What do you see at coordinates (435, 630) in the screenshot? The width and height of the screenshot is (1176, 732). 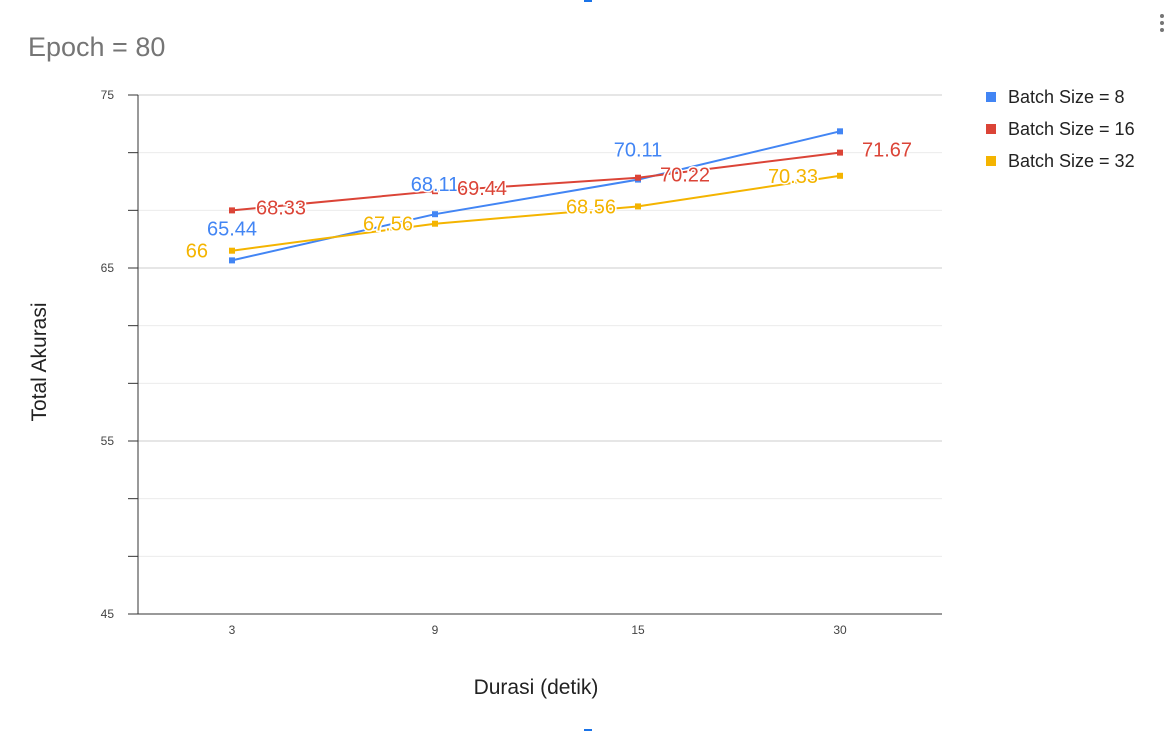 I see `x-tick-label: 9` at bounding box center [435, 630].